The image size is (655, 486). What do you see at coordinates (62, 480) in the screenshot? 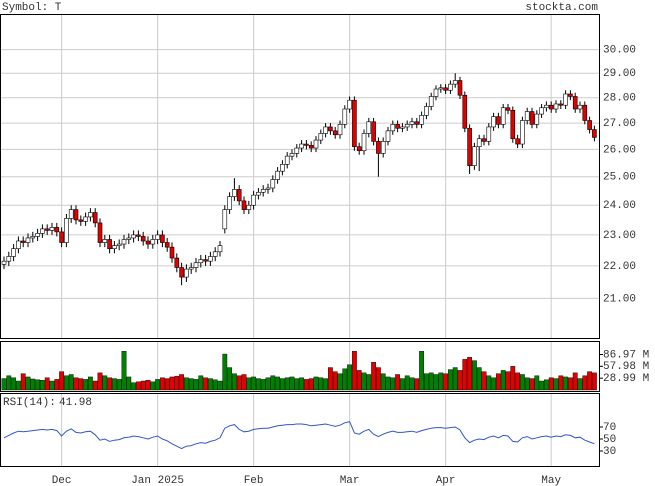
I see `x-tick-label: Dec` at bounding box center [62, 480].